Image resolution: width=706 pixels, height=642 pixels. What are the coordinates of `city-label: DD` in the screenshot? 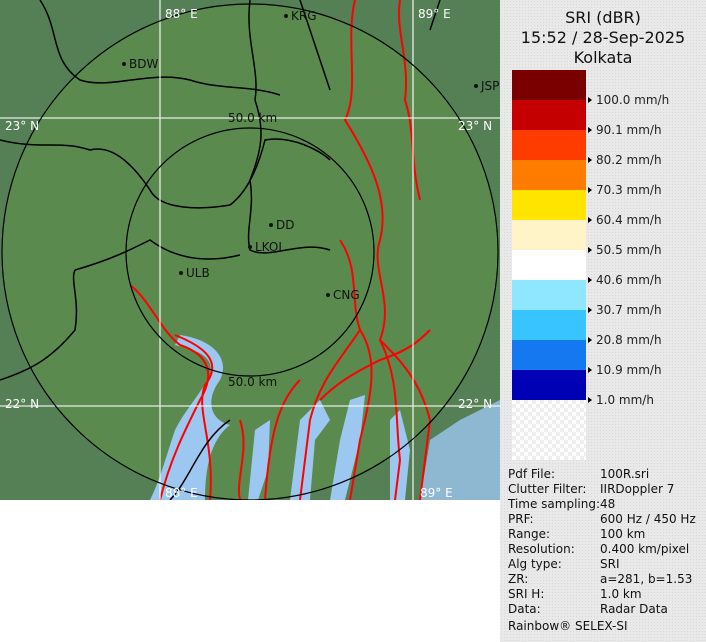 It's located at (285, 225).